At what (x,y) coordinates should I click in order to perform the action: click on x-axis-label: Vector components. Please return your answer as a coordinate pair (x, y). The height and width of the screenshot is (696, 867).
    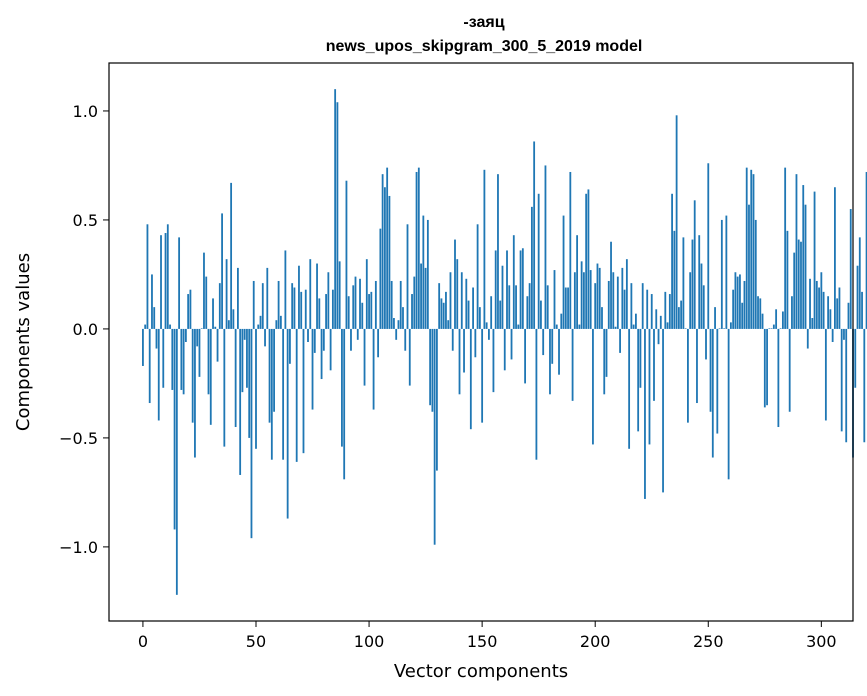
    Looking at the image, I should click on (481, 671).